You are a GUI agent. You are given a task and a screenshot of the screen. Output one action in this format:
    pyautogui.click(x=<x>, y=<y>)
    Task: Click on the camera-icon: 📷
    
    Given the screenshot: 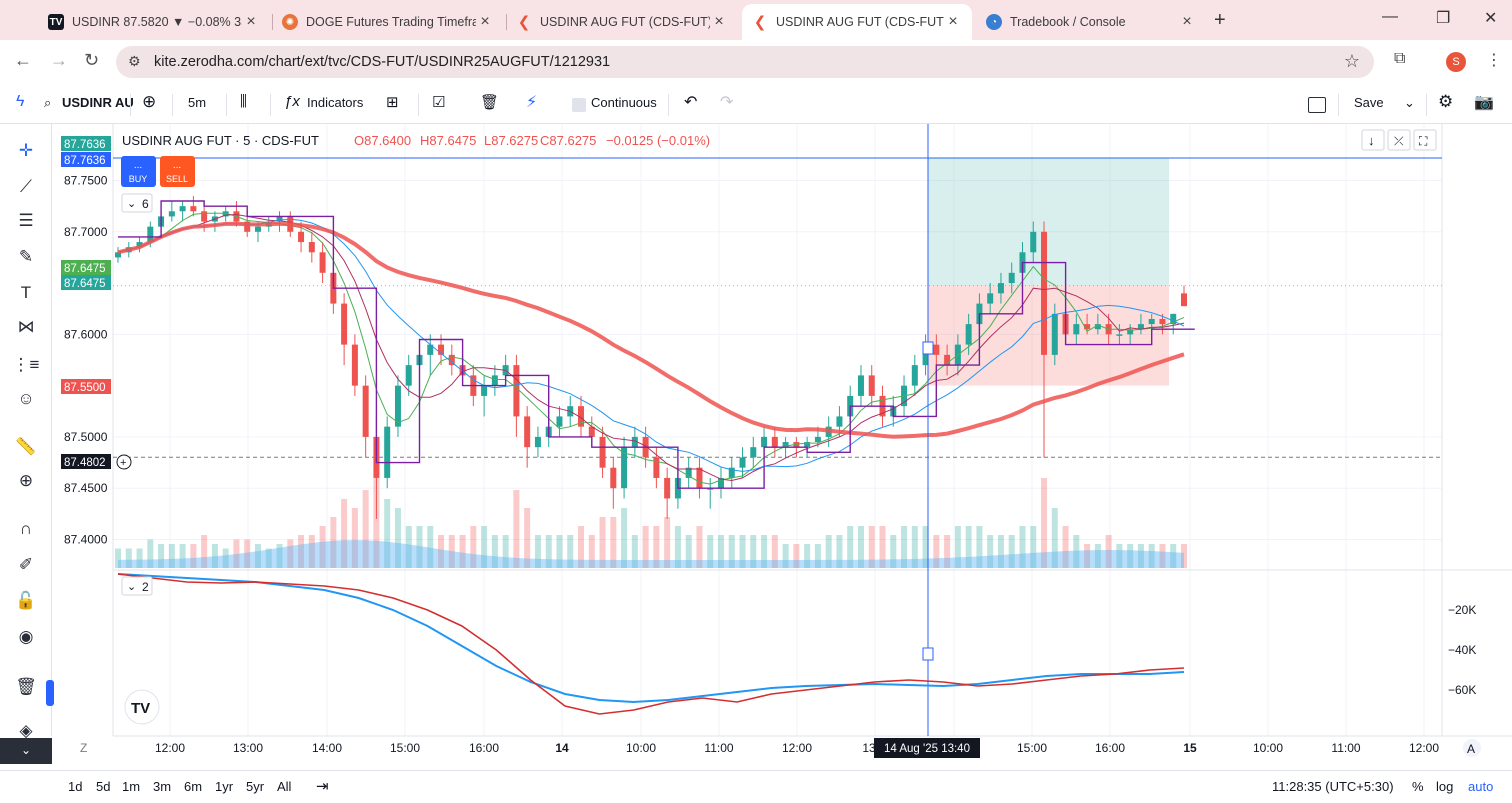 What is the action you would take?
    pyautogui.click(x=1484, y=102)
    